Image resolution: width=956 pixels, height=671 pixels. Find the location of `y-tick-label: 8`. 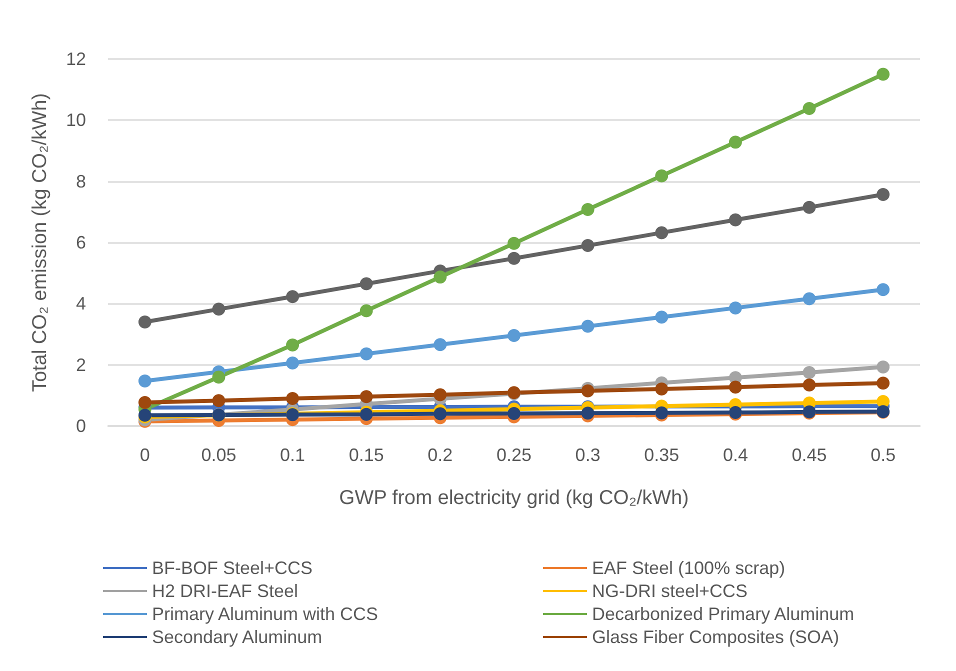

y-tick-label: 8 is located at coordinates (81, 181).